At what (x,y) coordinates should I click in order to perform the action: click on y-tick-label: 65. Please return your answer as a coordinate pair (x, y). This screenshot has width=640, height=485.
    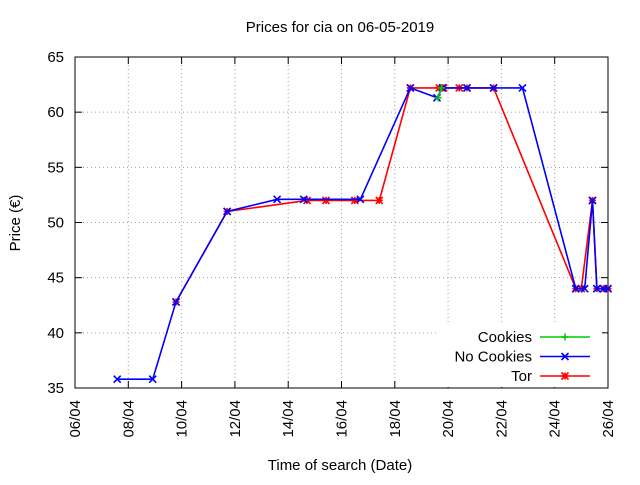
    Looking at the image, I should click on (55, 57).